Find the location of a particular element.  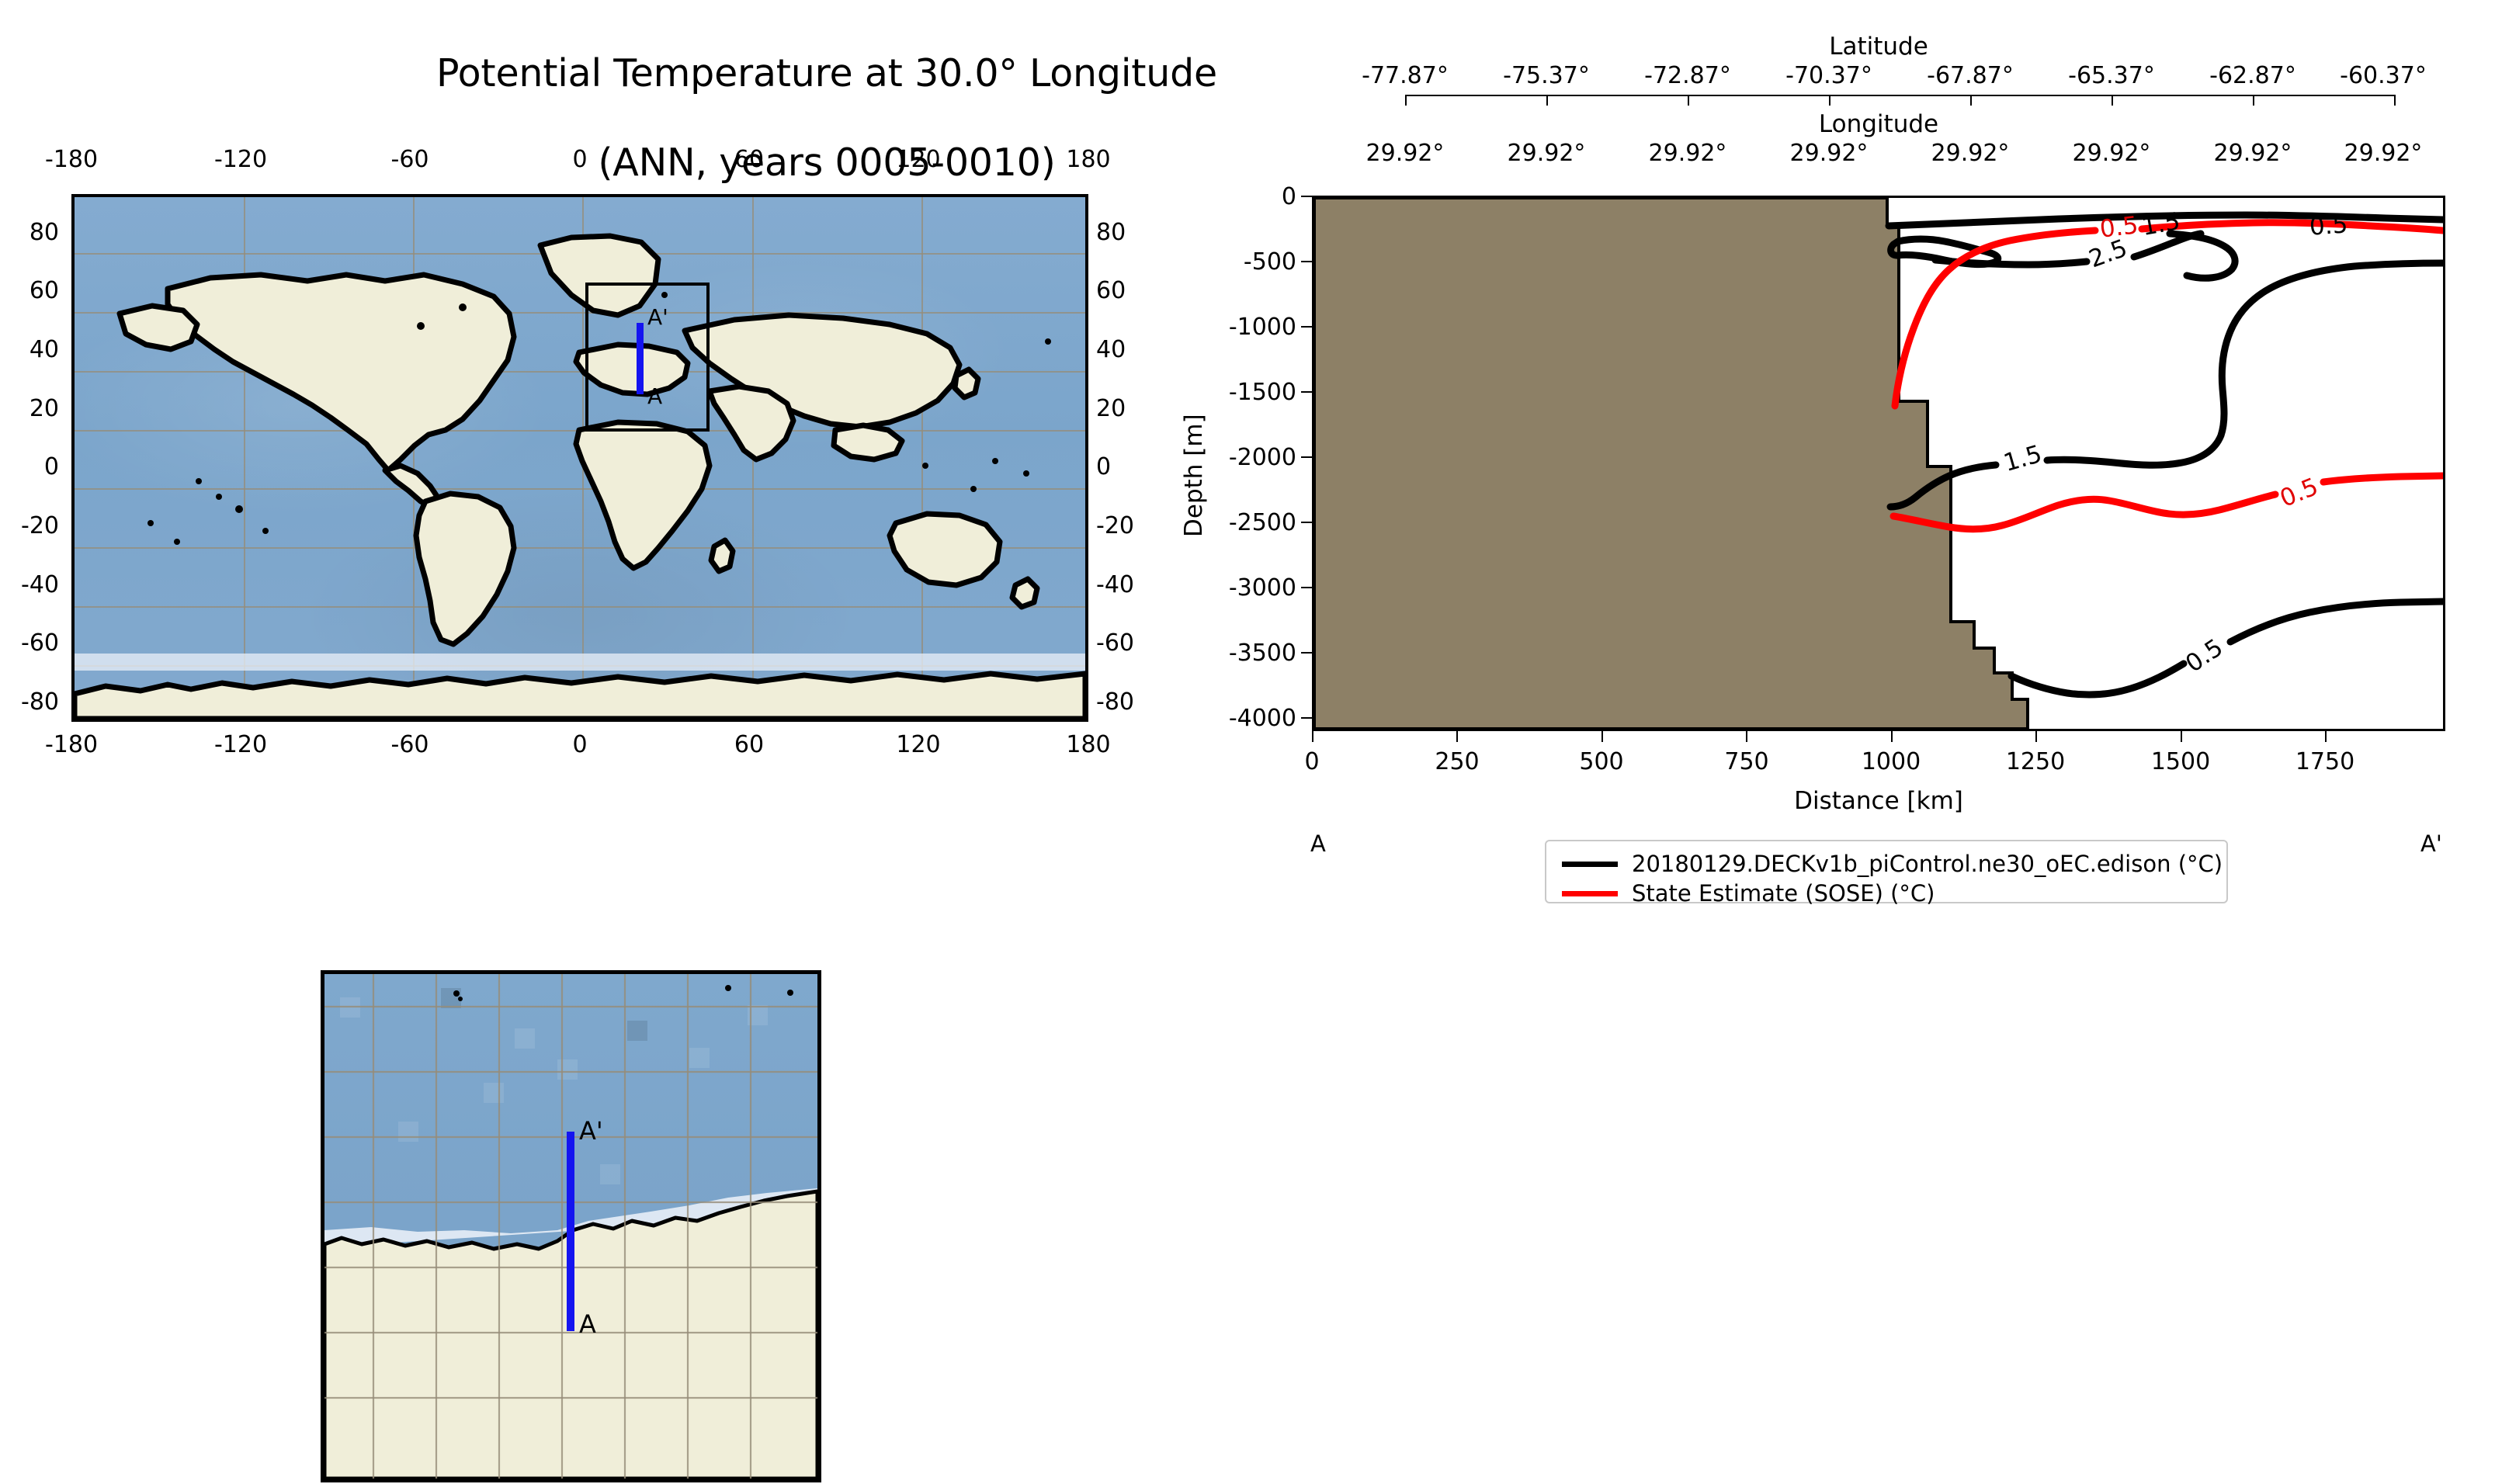

figure-title-line2: (ANN, years 0005-0010) is located at coordinates (827, 163).